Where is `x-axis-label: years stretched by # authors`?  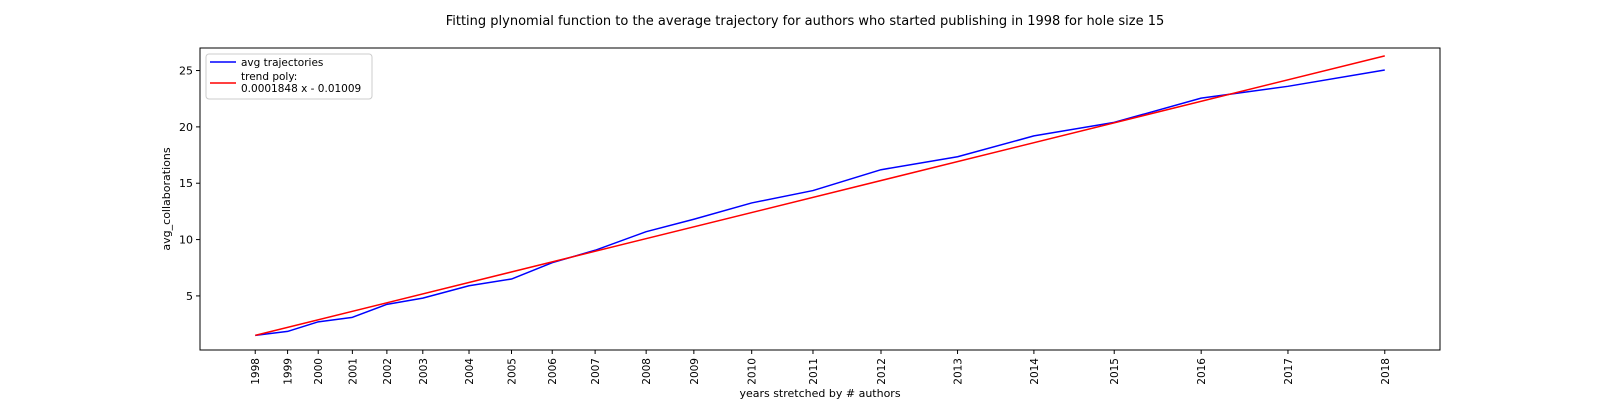 x-axis-label: years stretched by # authors is located at coordinates (819, 393).